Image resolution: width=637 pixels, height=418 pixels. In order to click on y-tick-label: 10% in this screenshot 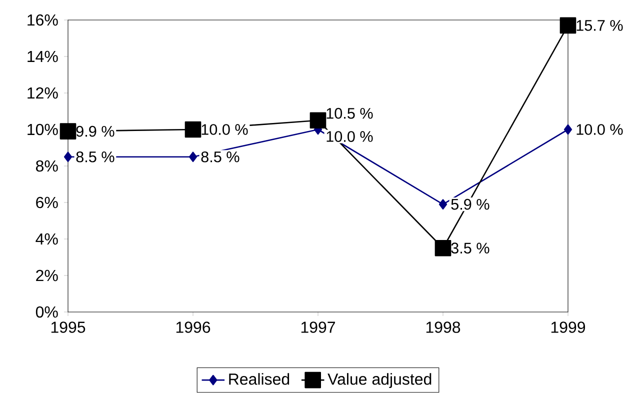, I will do `click(43, 130)`.